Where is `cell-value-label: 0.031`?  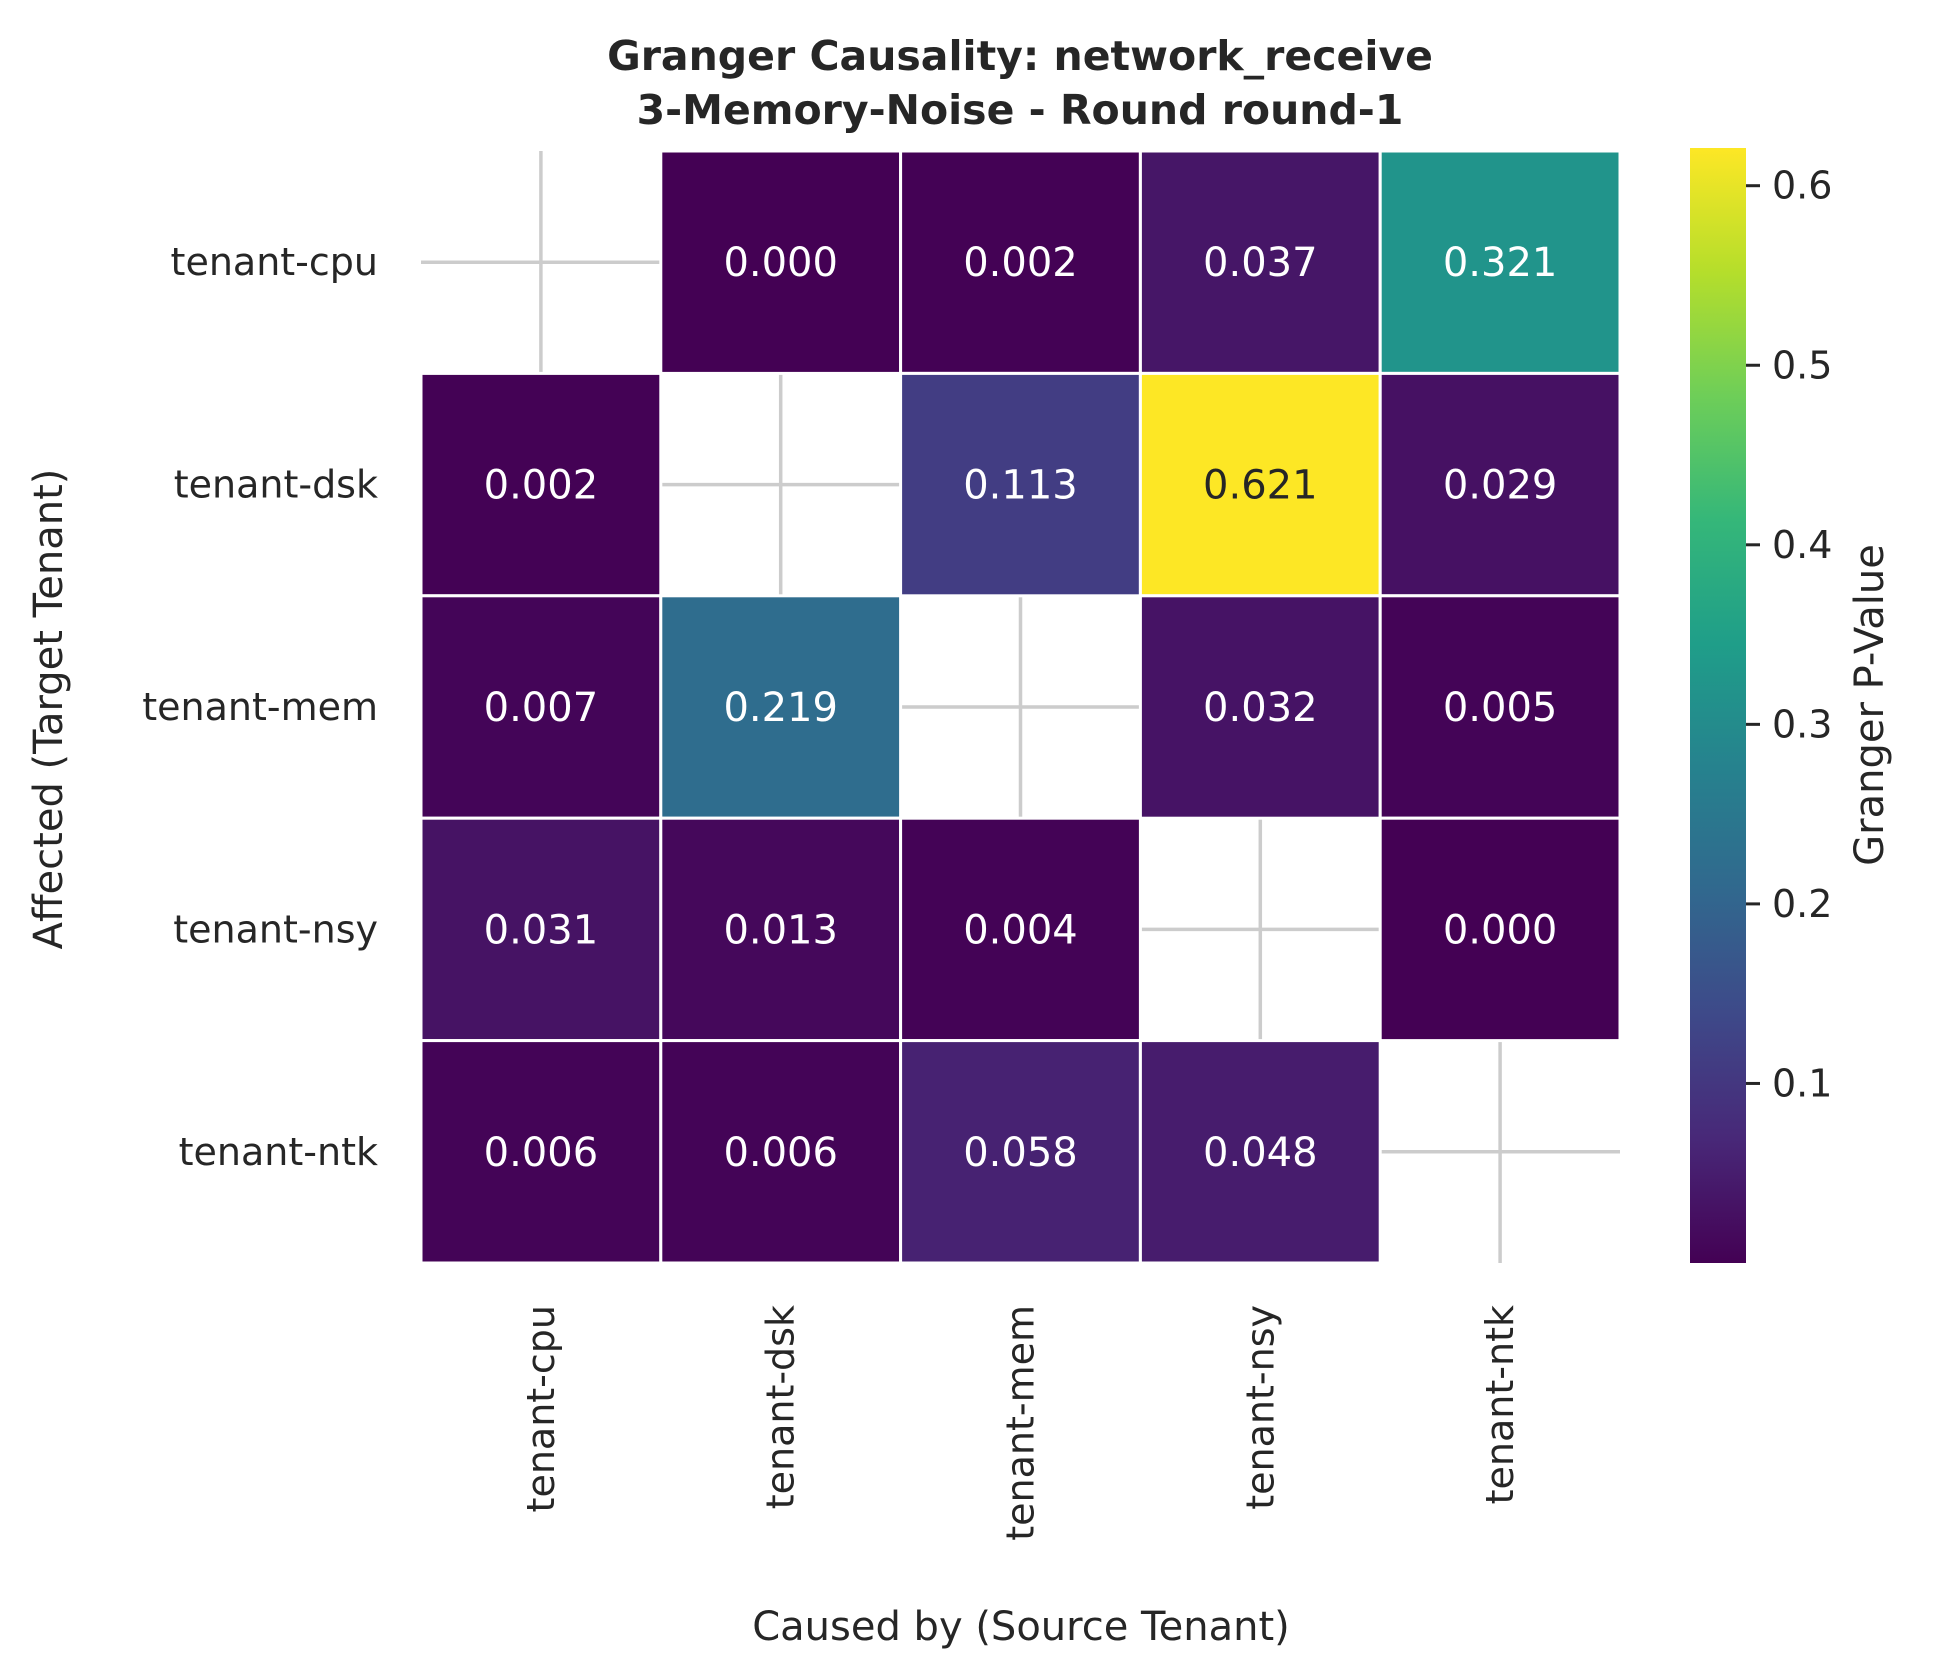 cell-value-label: 0.031 is located at coordinates (541, 930).